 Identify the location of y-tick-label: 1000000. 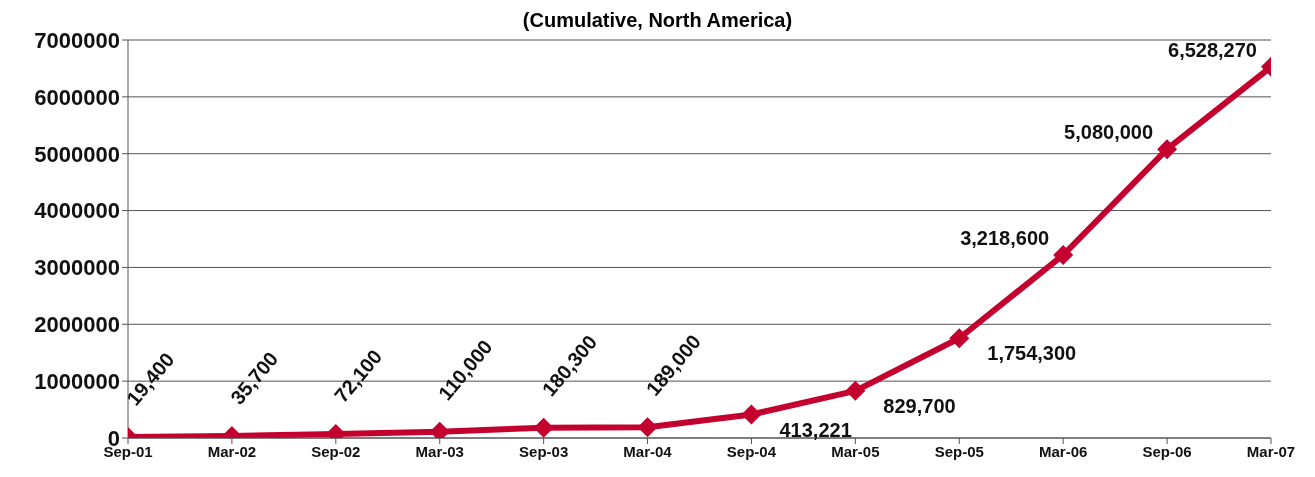
(77, 381).